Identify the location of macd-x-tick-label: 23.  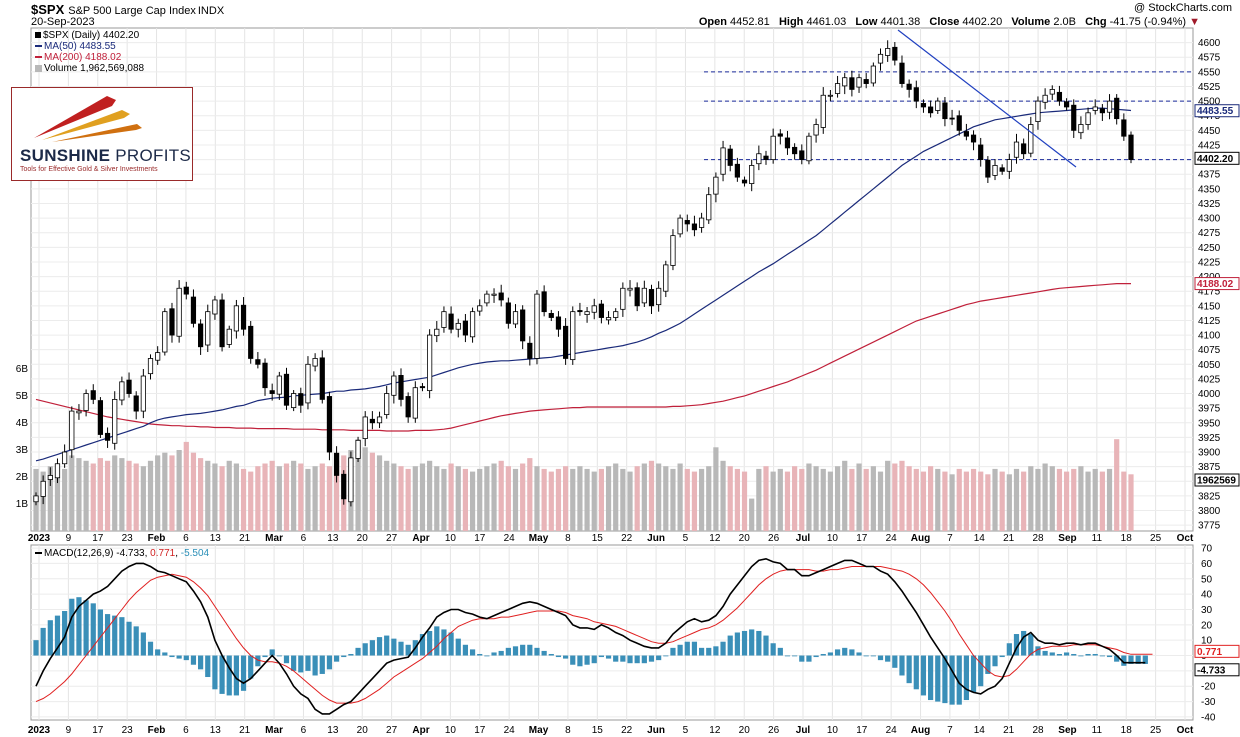
(128, 730).